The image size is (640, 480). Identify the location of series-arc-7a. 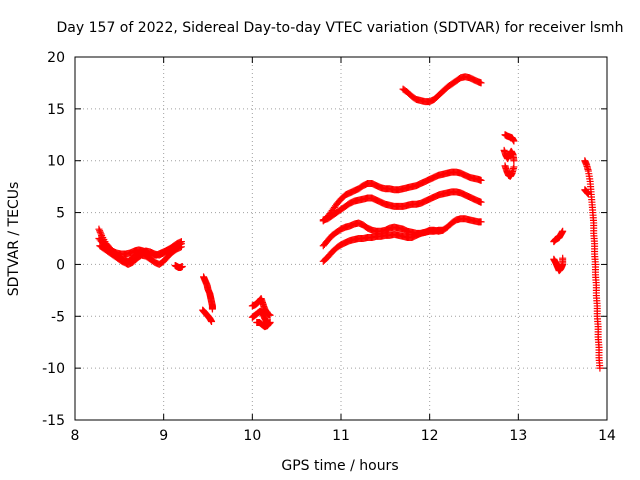
(558, 236).